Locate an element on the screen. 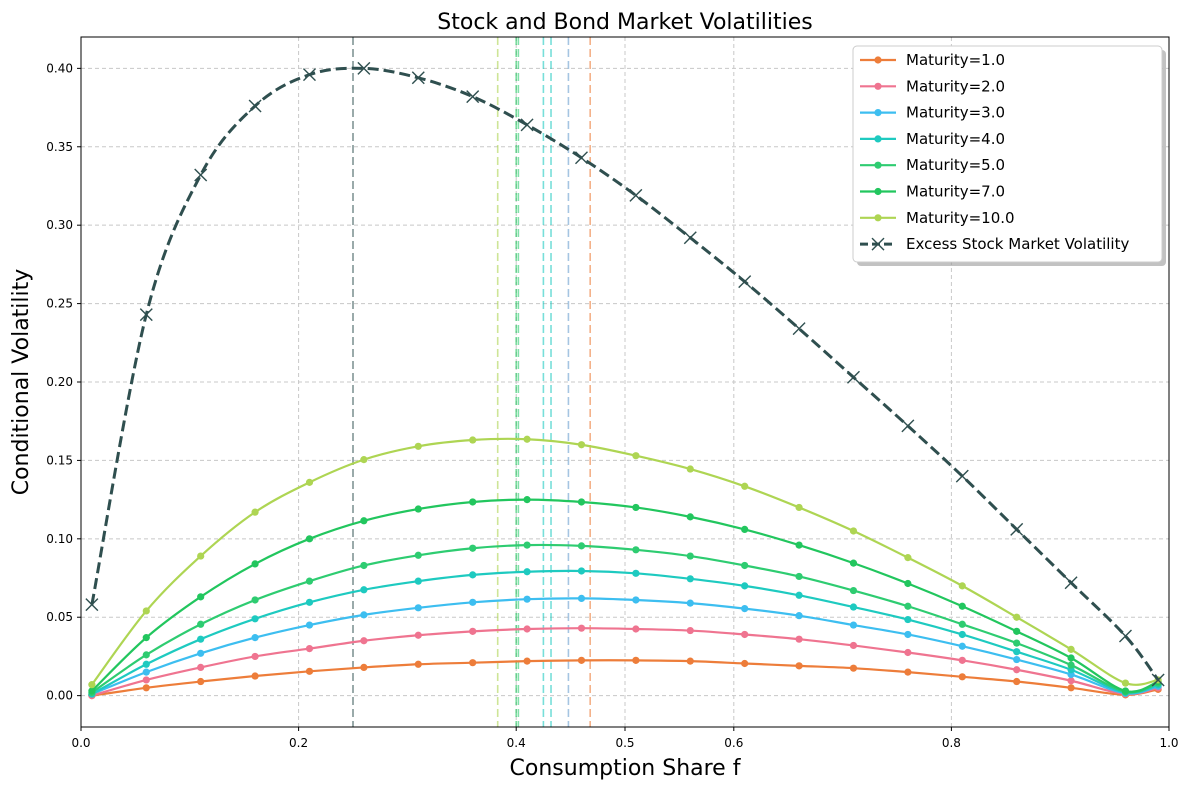  y-tick-label: 0.35 is located at coordinates (59, 147).